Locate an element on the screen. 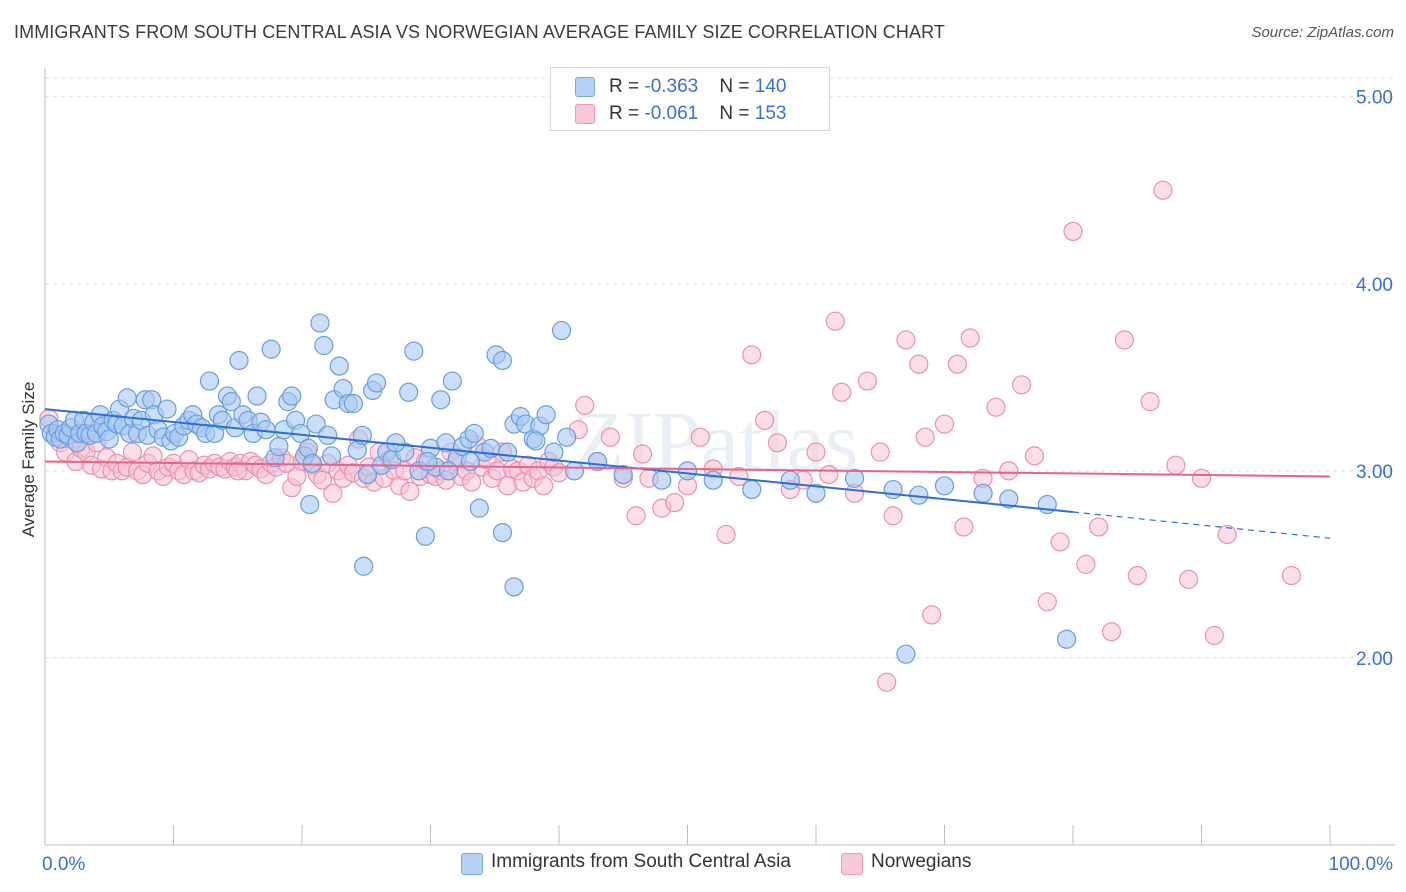 The width and height of the screenshot is (1406, 892). y-tick-label: 2.00 is located at coordinates (1374, 659).